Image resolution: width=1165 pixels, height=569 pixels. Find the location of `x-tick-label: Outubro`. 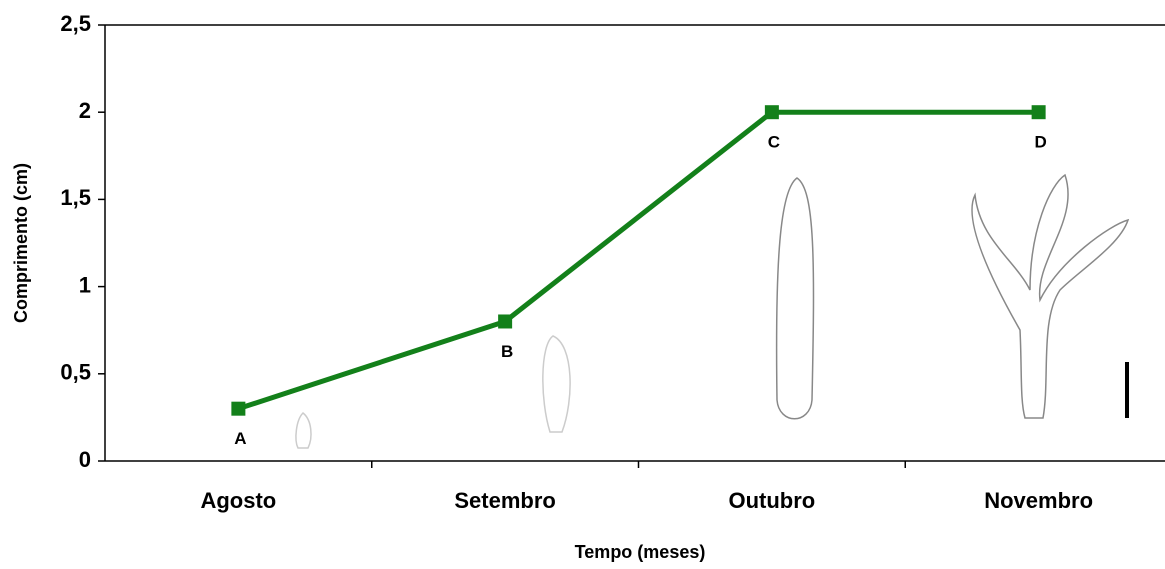

x-tick-label: Outubro is located at coordinates (771, 500).